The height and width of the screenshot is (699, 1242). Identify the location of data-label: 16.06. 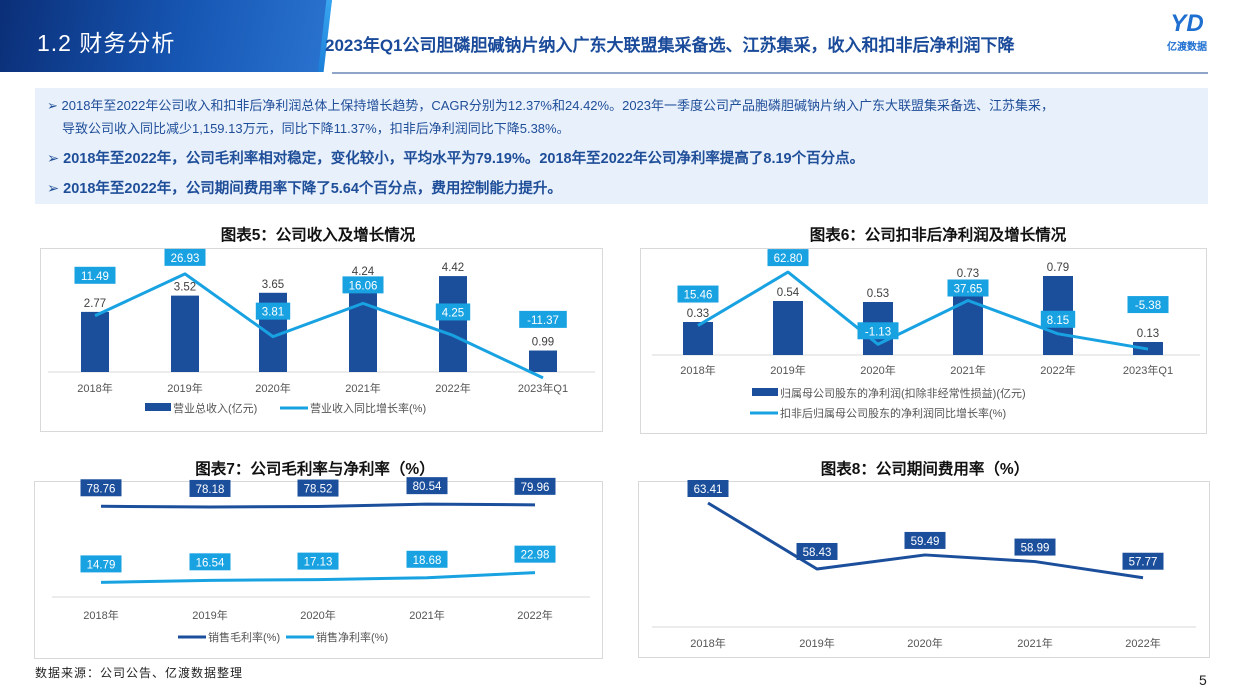
(363, 286).